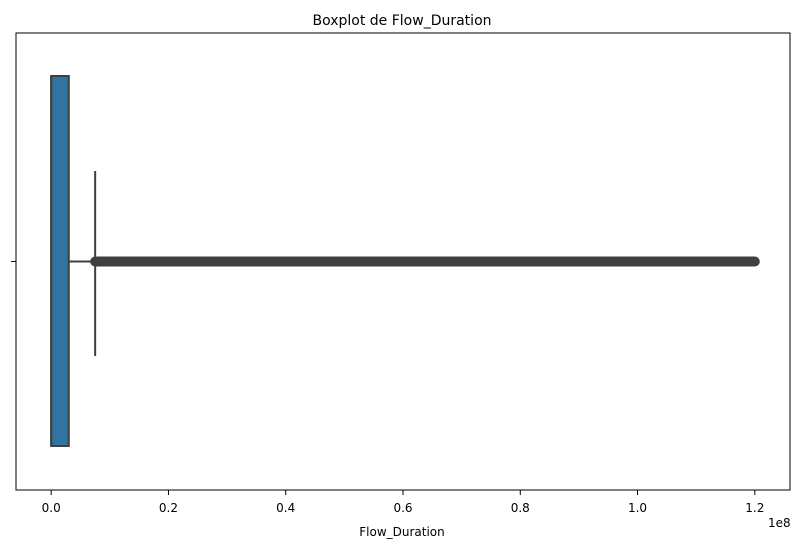 This screenshot has height=547, width=799. I want to click on x-axis: 0.0 0.2 0.4 0.6 0.8 1.0 1.2, so click(403, 502).